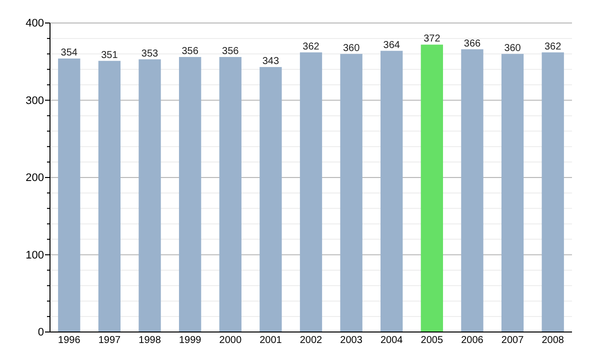 The image size is (600, 350). What do you see at coordinates (392, 340) in the screenshot?
I see `x-tick-label: 2004` at bounding box center [392, 340].